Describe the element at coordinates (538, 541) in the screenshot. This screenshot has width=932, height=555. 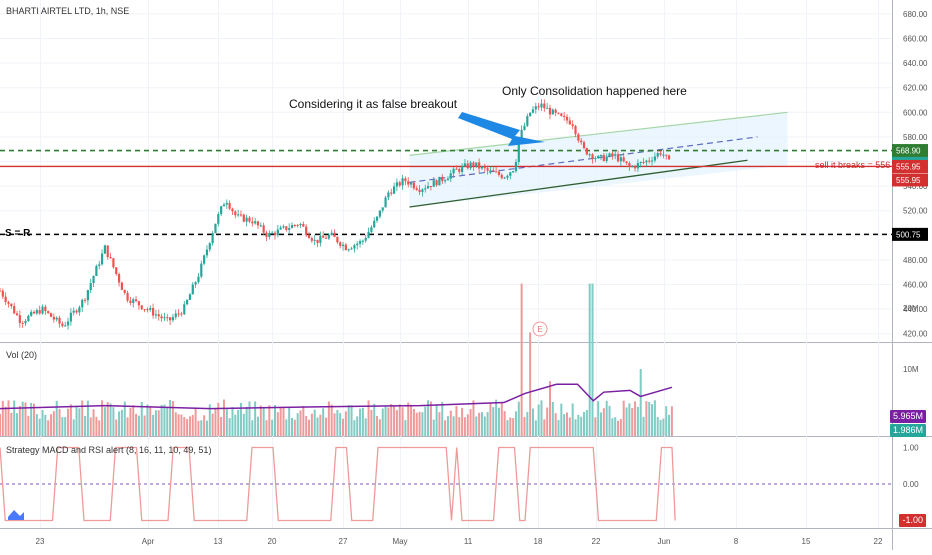
I see `time-tick-label: 18` at that location.